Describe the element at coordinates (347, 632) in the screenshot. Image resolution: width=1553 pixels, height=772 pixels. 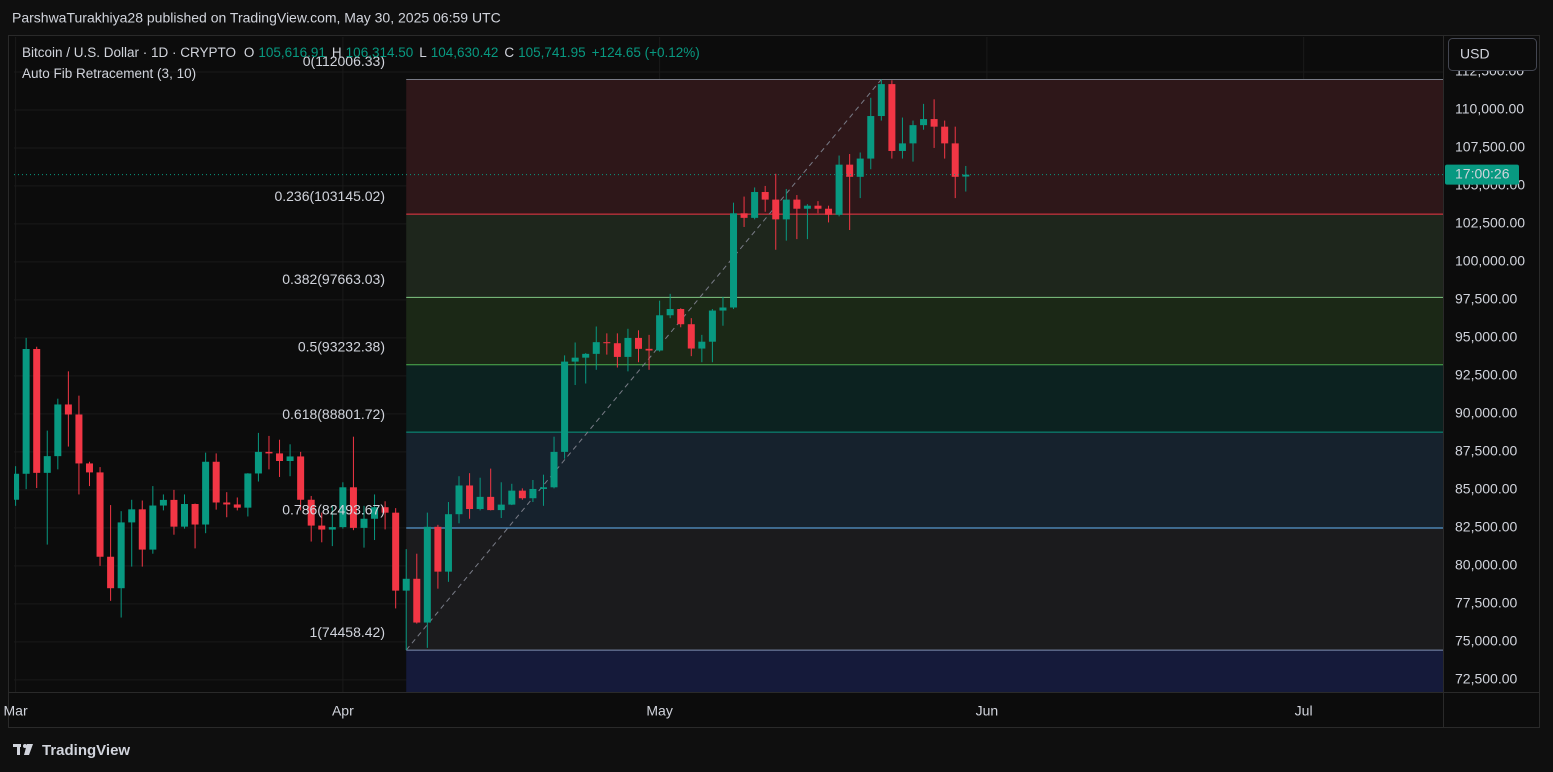
I see `fib-level-label: 1(74458.42)` at that location.